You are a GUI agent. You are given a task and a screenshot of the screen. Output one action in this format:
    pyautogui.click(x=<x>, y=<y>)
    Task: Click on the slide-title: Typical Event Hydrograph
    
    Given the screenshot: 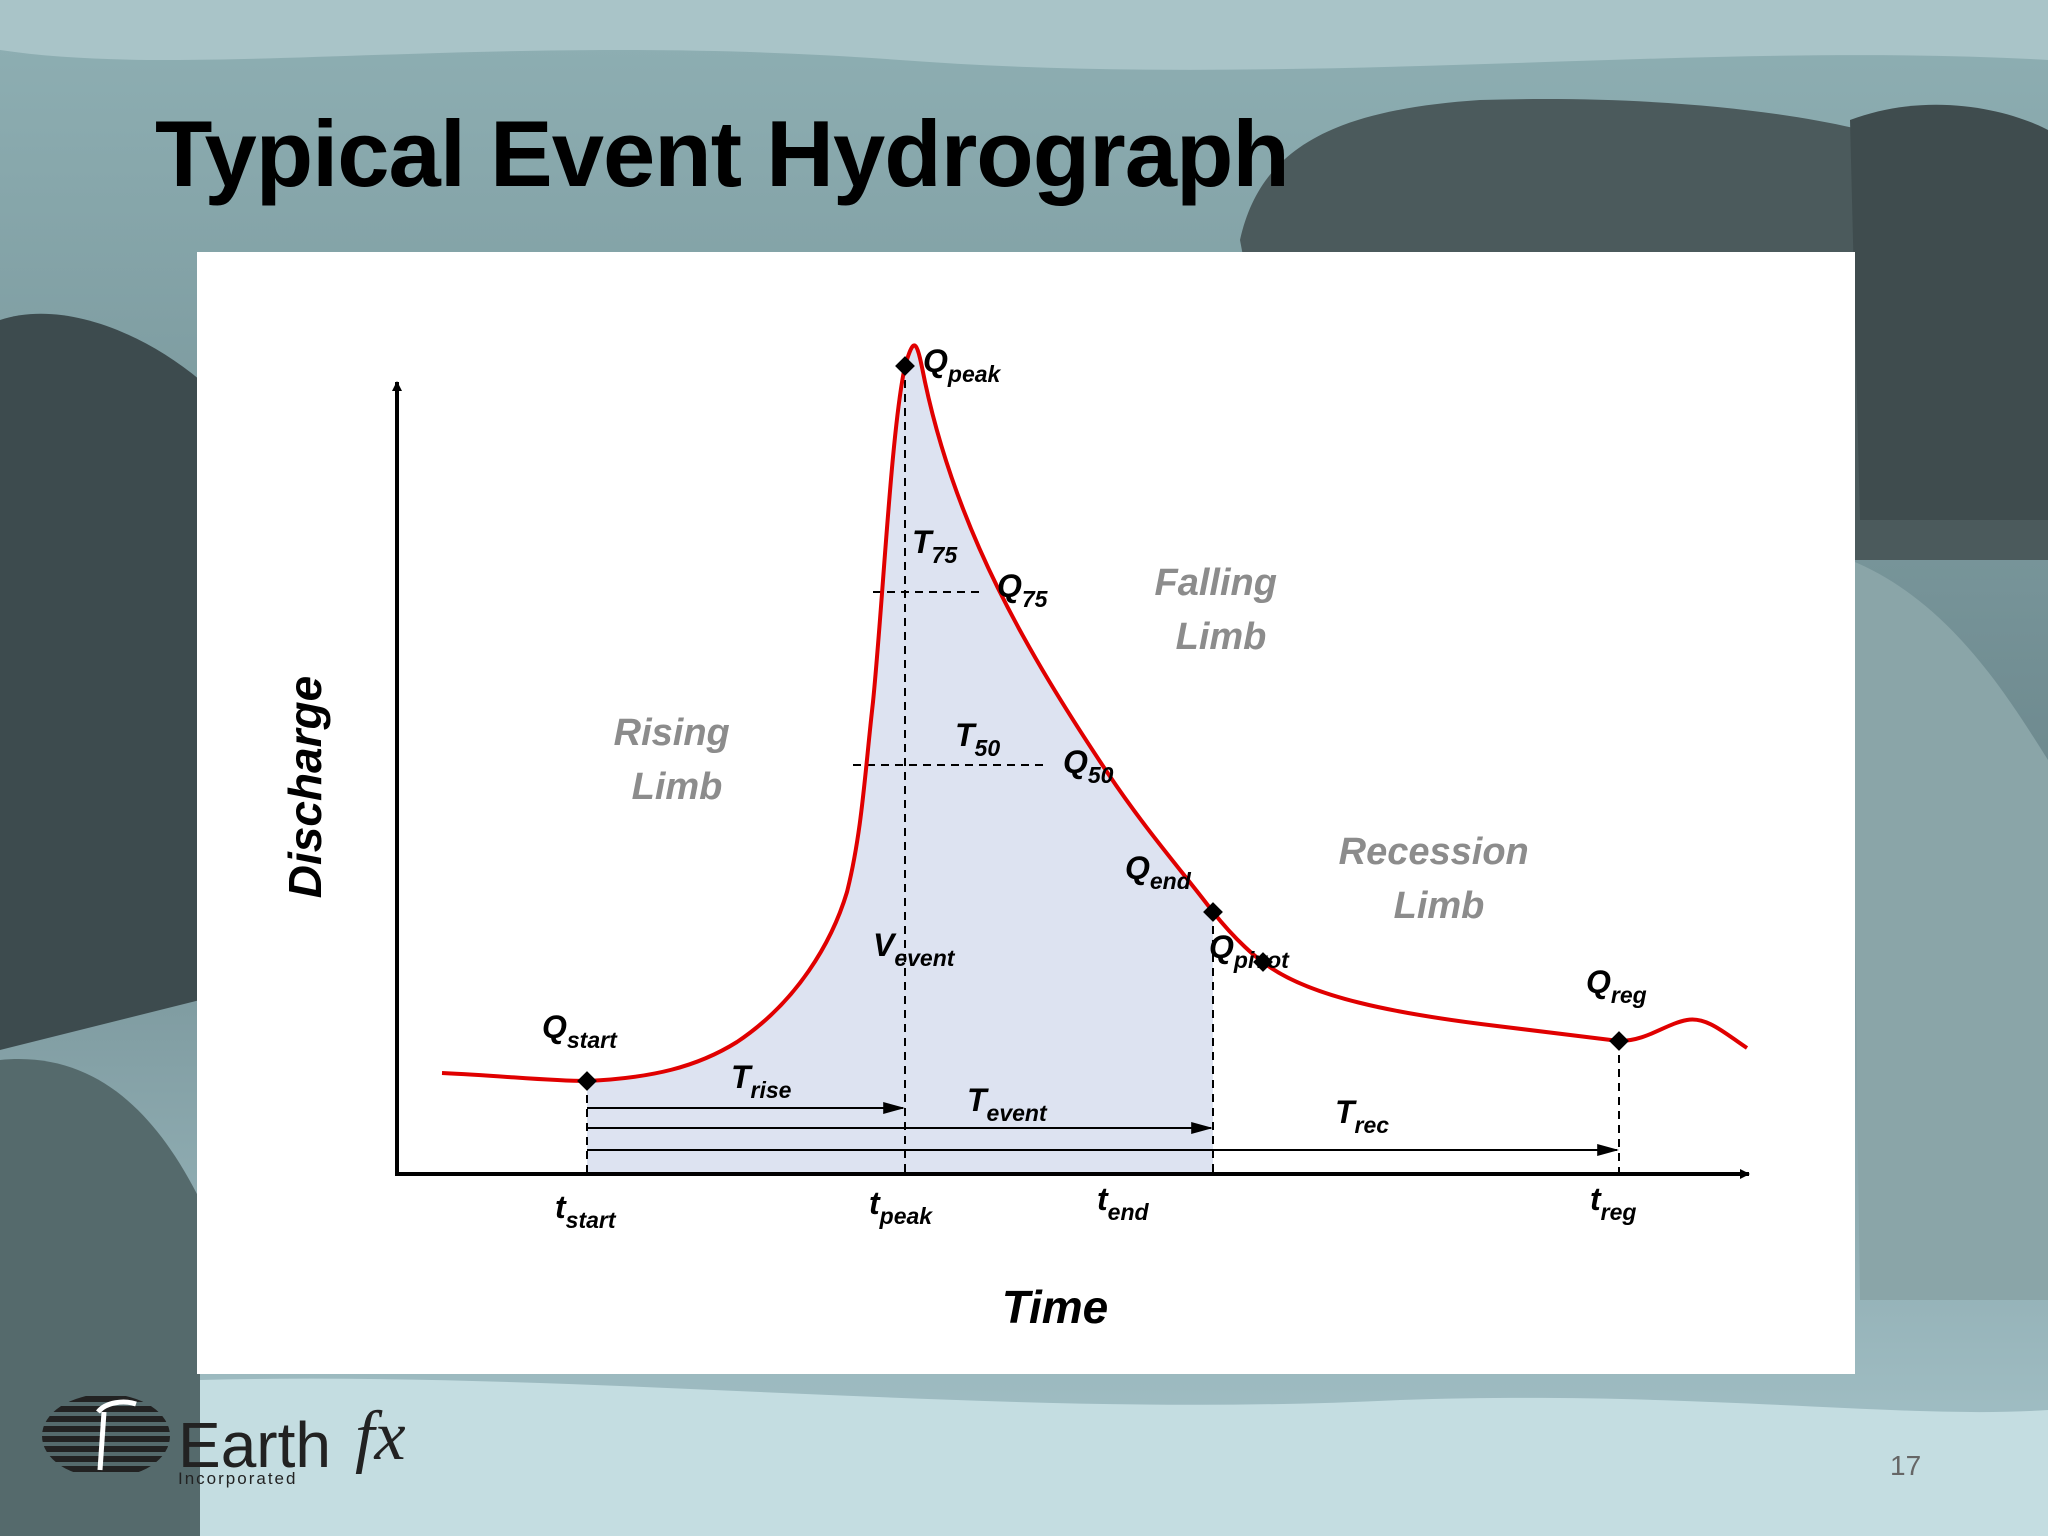 What is the action you would take?
    pyautogui.click(x=722, y=153)
    